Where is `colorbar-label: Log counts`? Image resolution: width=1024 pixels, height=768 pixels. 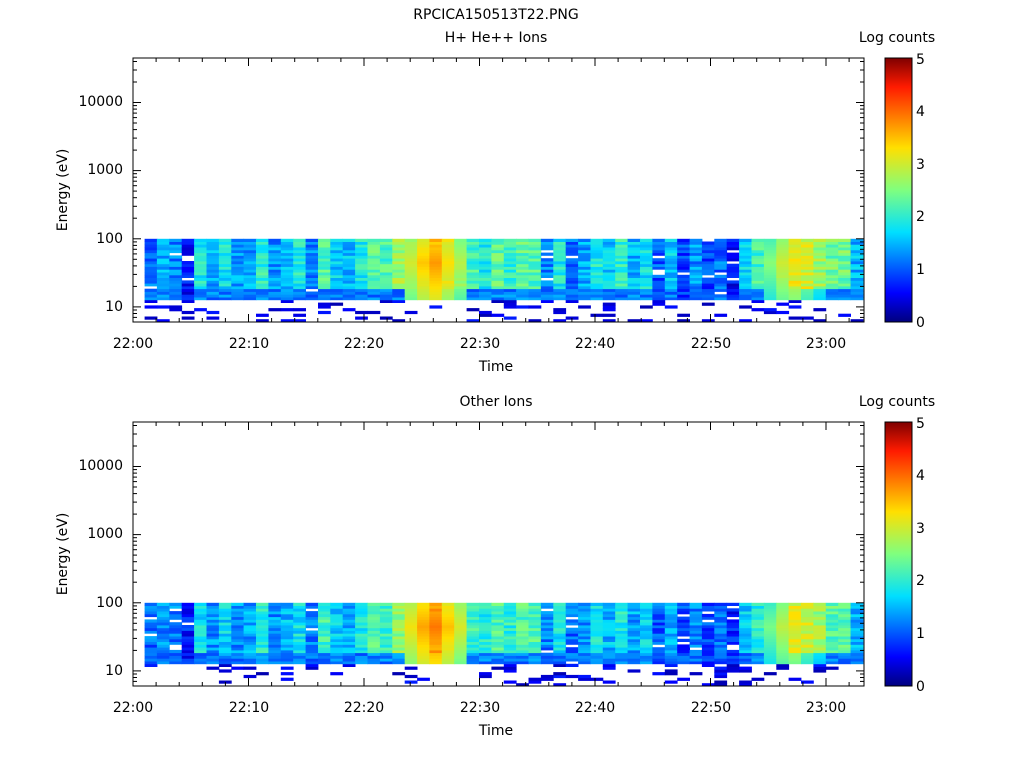 colorbar-label: Log counts is located at coordinates (897, 402).